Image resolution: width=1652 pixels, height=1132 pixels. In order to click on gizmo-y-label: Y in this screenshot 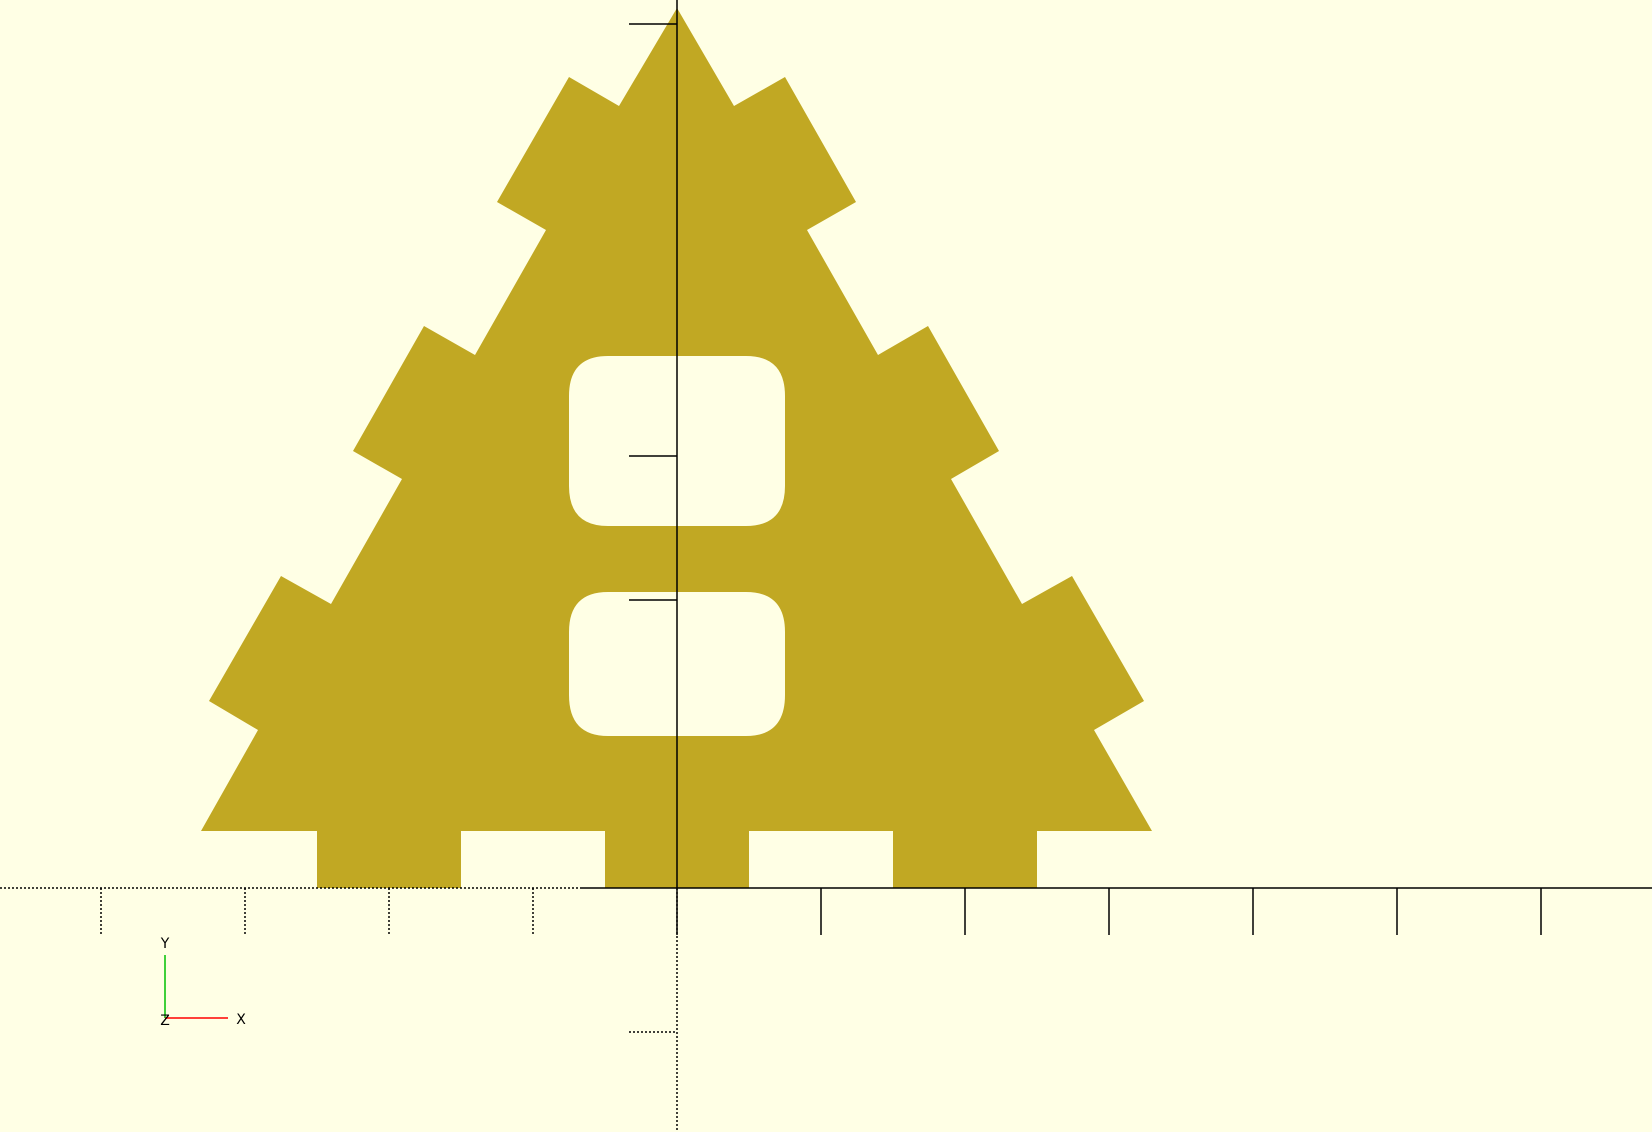, I will do `click(165, 944)`.